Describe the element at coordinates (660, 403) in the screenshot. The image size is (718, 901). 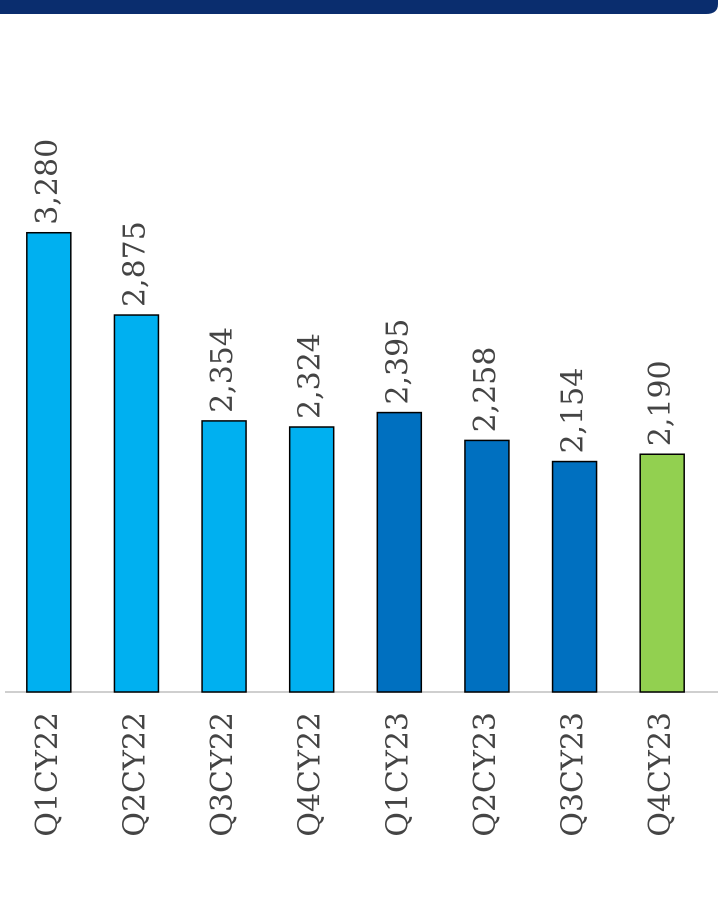
I see `value-label: 2,190` at that location.